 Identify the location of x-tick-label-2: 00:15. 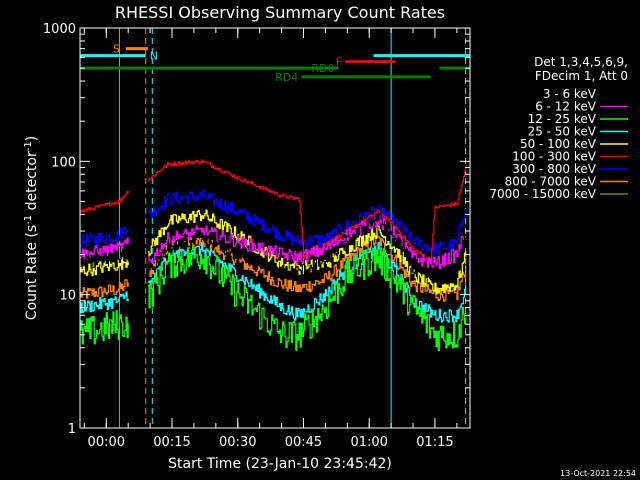
(171, 442).